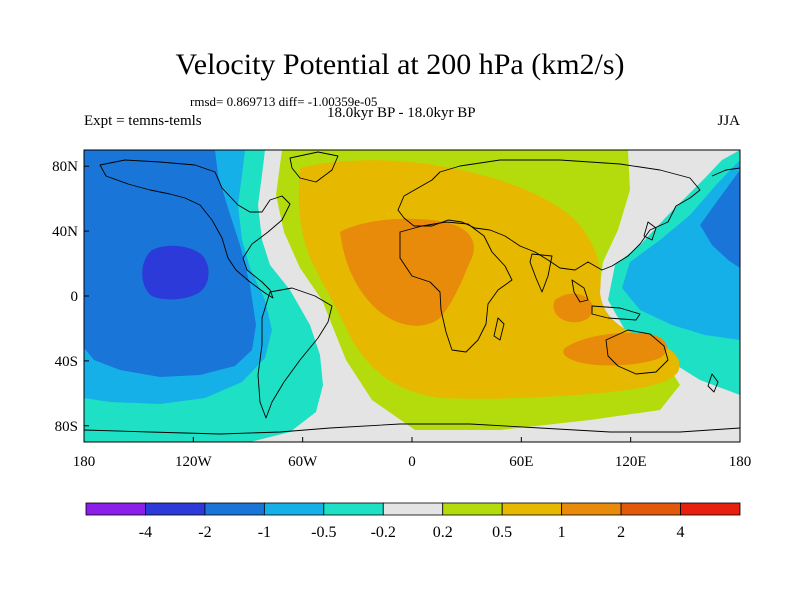 This screenshot has height=600, width=800. Describe the element at coordinates (413, 521) in the screenshot. I see `colorbar: -4 -2 -1 -0.5 -0.2 0.2 0.5 1 2 4` at that location.